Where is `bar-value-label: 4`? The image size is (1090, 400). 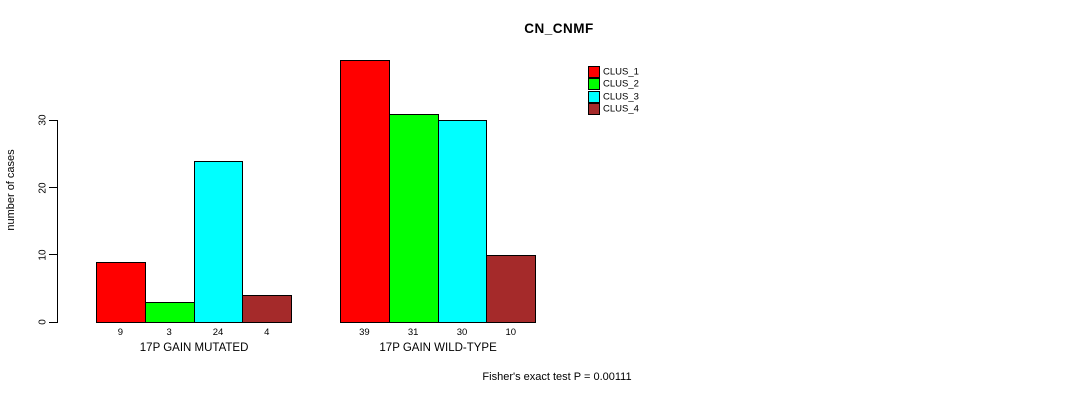 bar-value-label: 4 is located at coordinates (267, 332).